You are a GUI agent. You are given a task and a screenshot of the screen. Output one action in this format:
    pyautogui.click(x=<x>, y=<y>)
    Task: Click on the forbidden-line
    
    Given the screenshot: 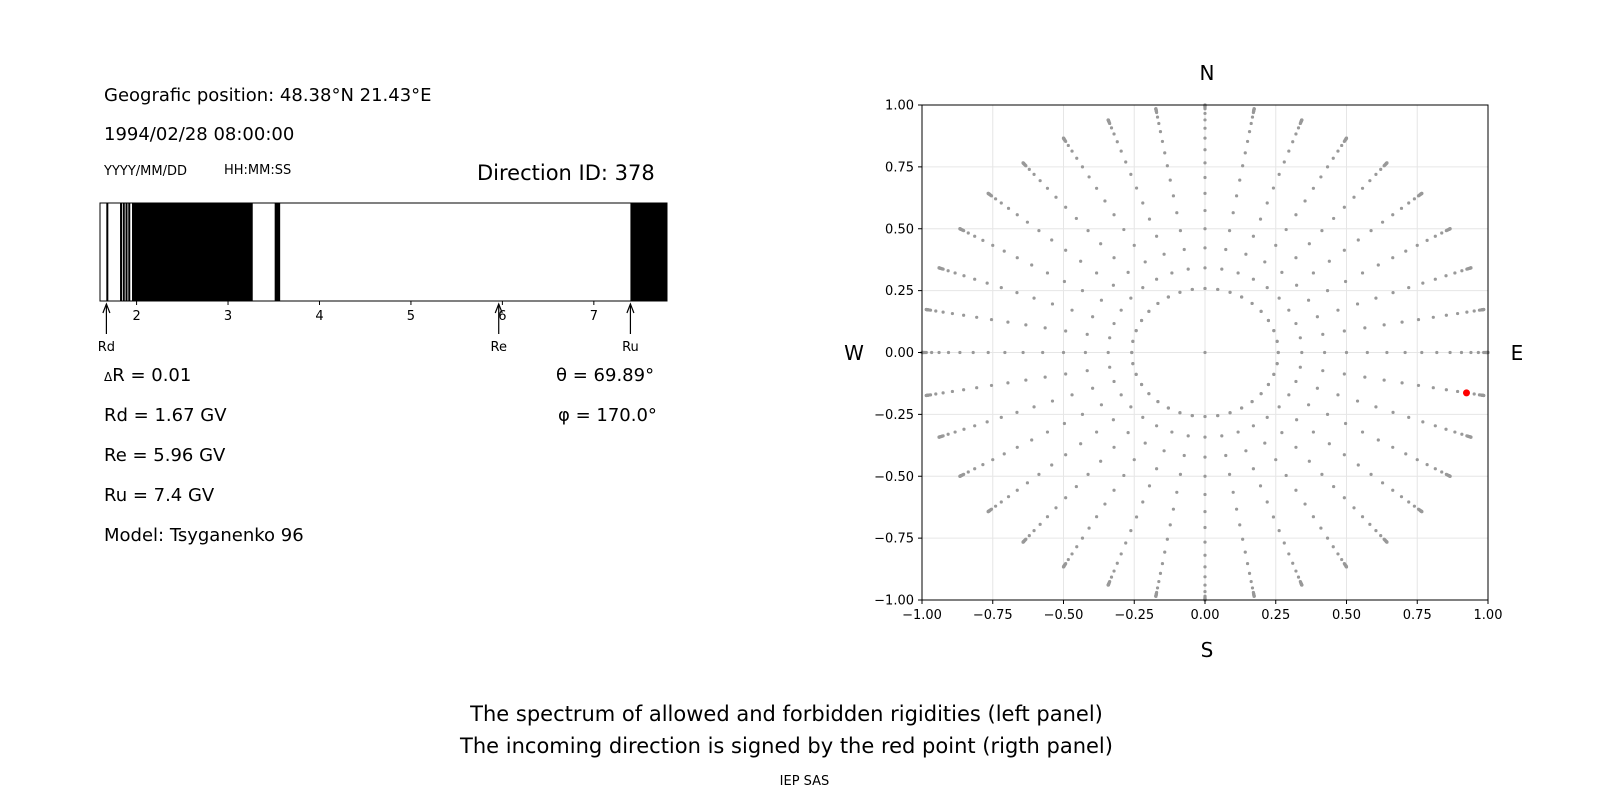 What is the action you would take?
    pyautogui.click(x=121, y=252)
    